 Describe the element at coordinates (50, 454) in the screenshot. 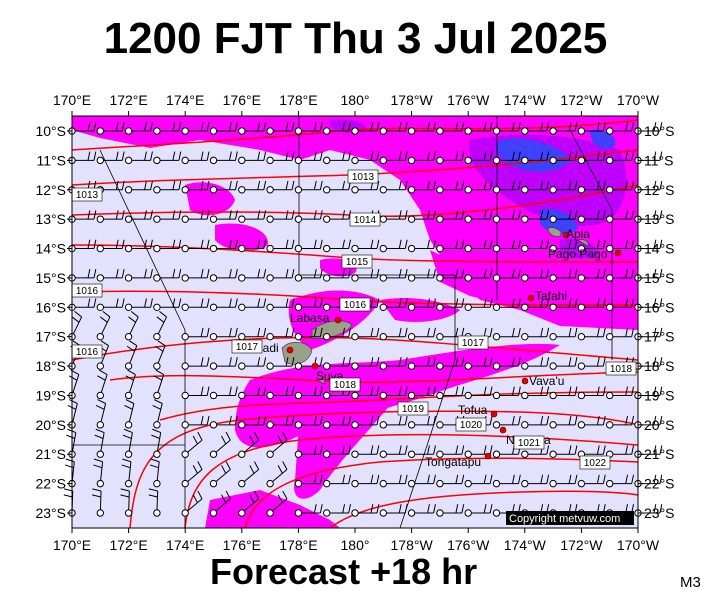

I see `lat-label-left: 21°S` at that location.